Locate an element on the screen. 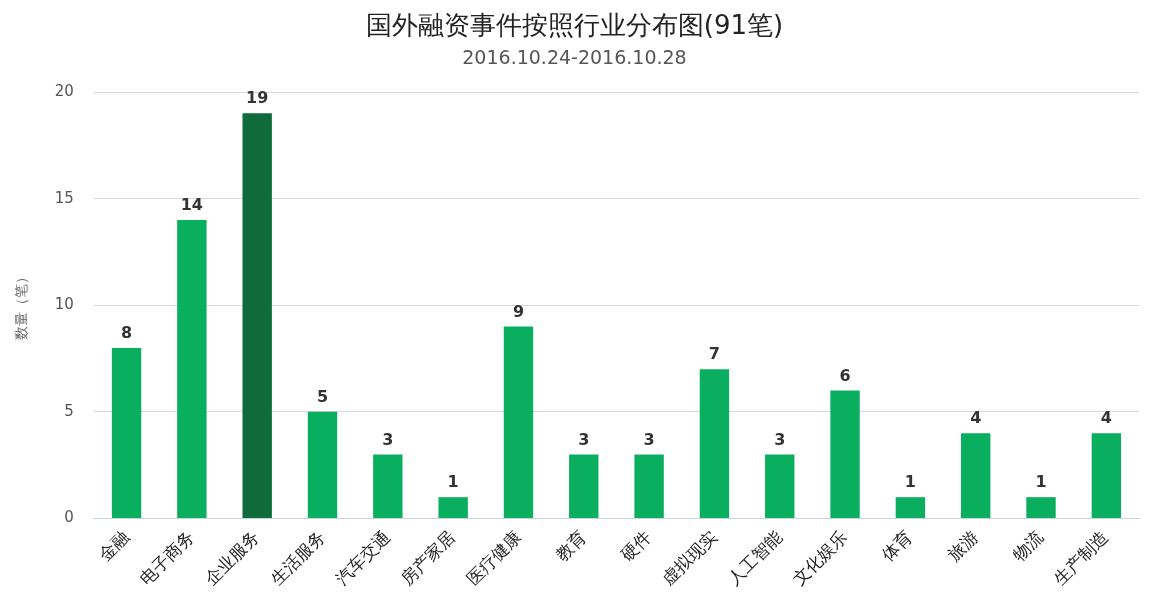 The width and height of the screenshot is (1149, 593). x-tick-label: 人工智能 is located at coordinates (754, 557).